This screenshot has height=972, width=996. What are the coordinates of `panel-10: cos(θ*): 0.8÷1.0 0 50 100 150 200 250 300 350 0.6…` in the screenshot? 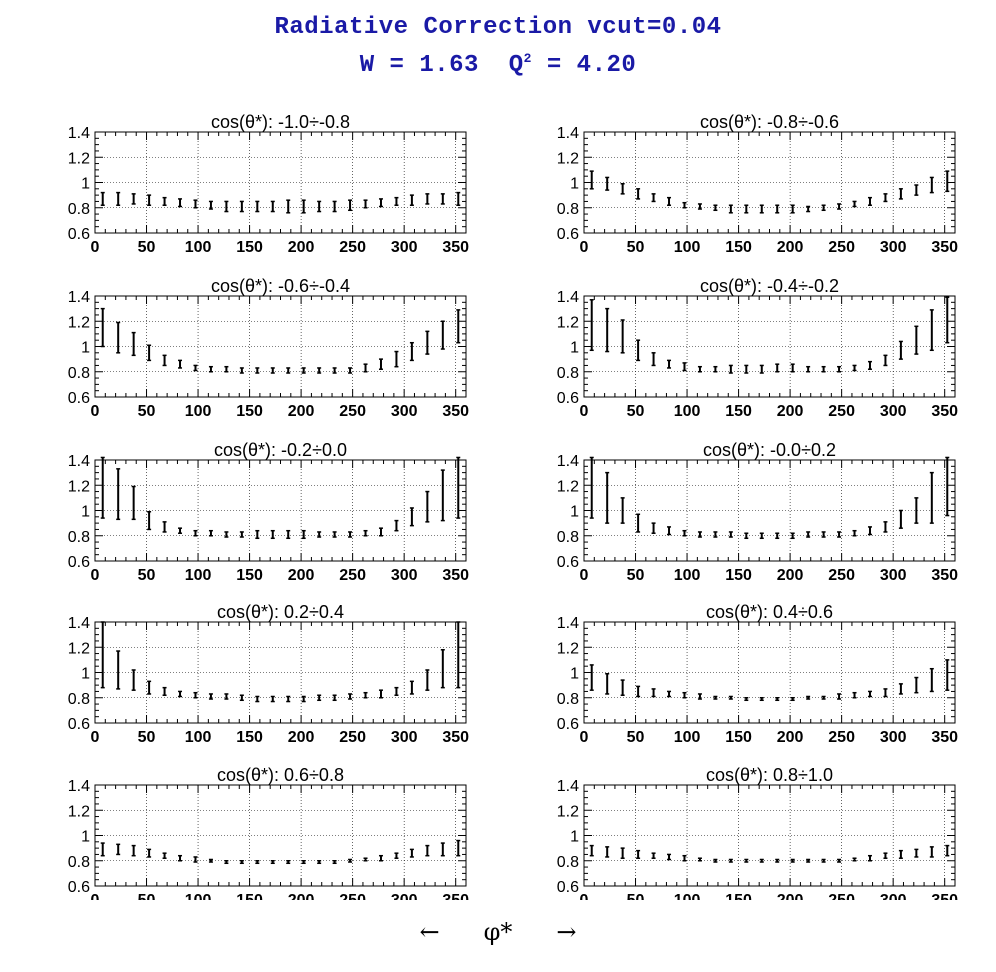 It's located at (757, 832).